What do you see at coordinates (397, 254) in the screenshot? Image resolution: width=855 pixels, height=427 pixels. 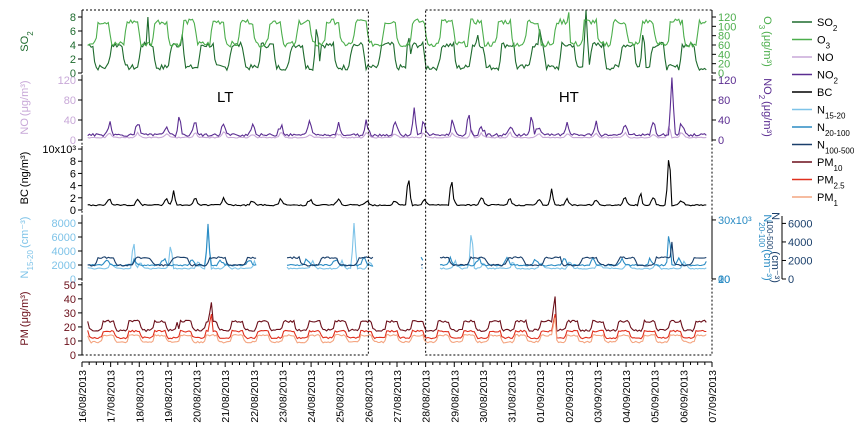 I see `series-n100-500-line` at bounding box center [397, 254].